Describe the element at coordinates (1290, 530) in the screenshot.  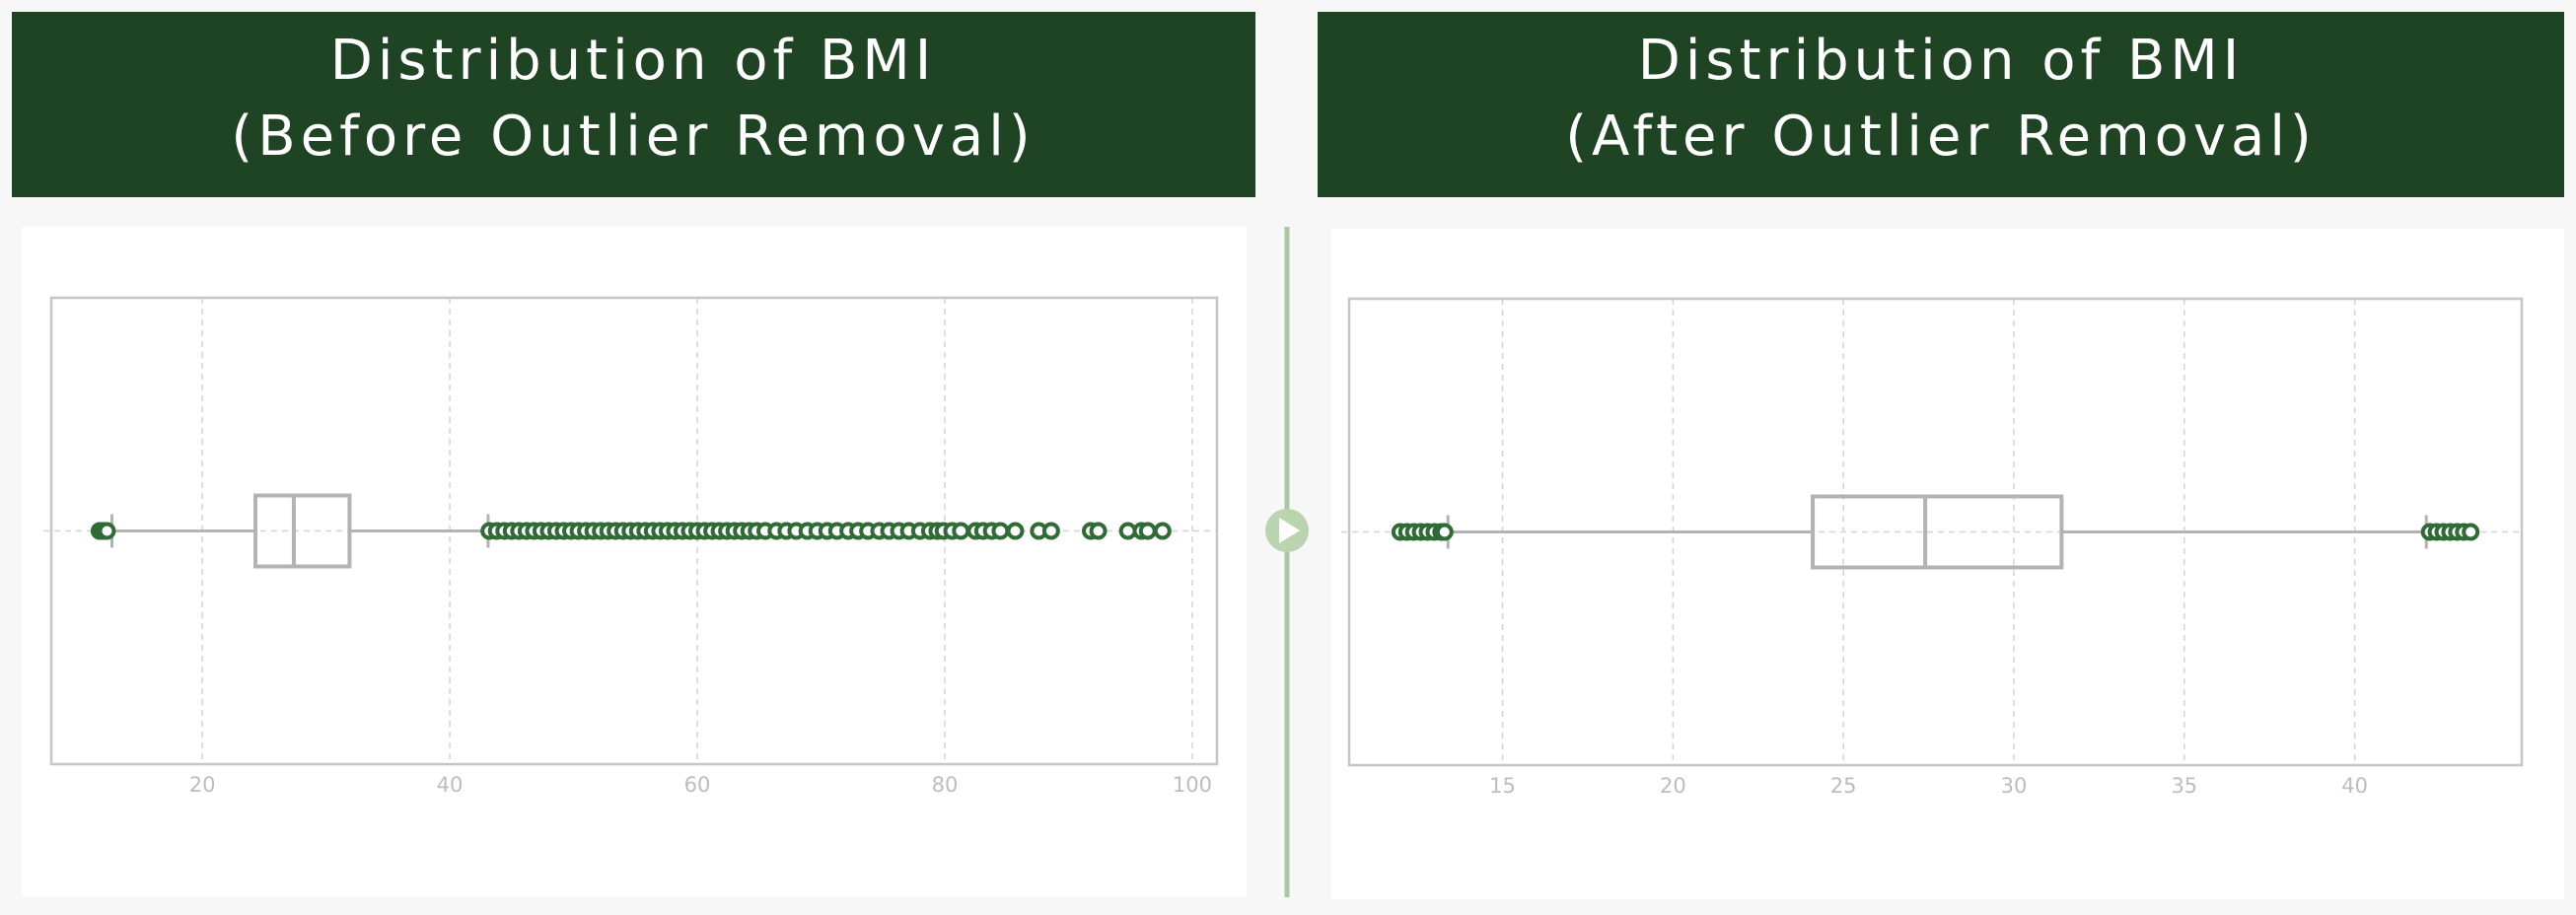
I see `divider-icon` at that location.